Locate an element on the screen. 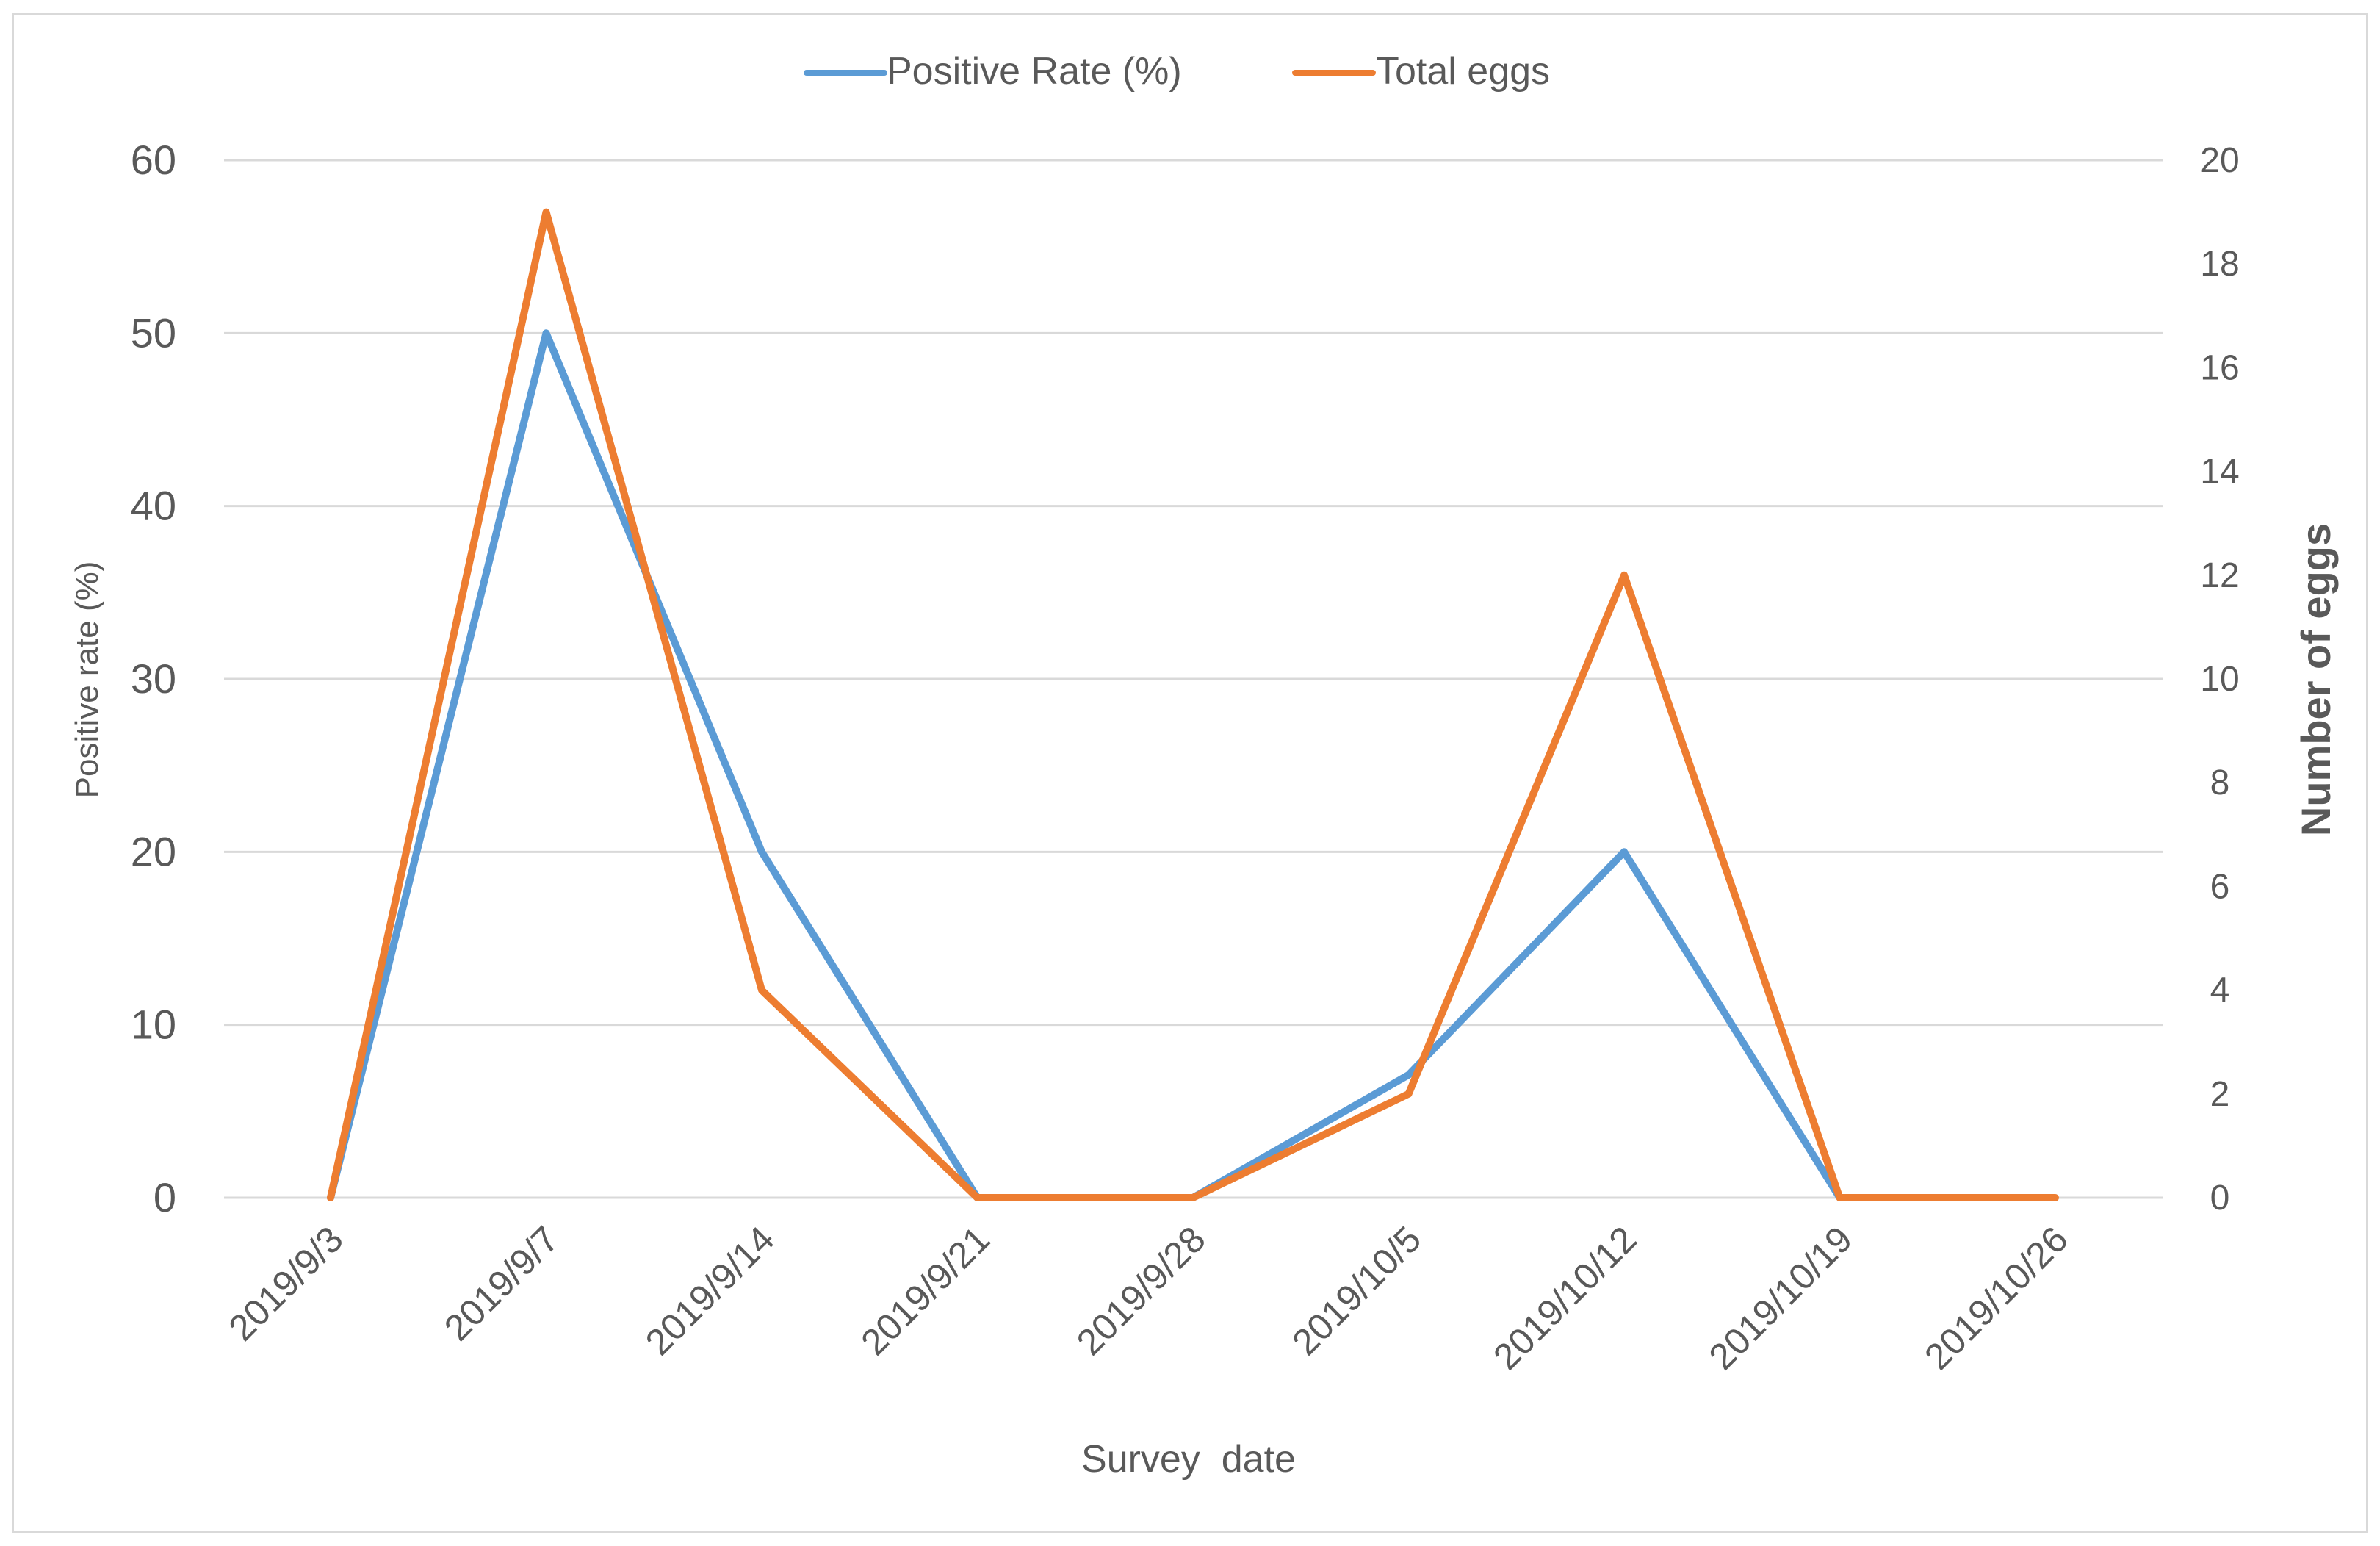 Image resolution: width=2380 pixels, height=1546 pixels. right-axis-title: Number of eggs is located at coordinates (2316, 679).